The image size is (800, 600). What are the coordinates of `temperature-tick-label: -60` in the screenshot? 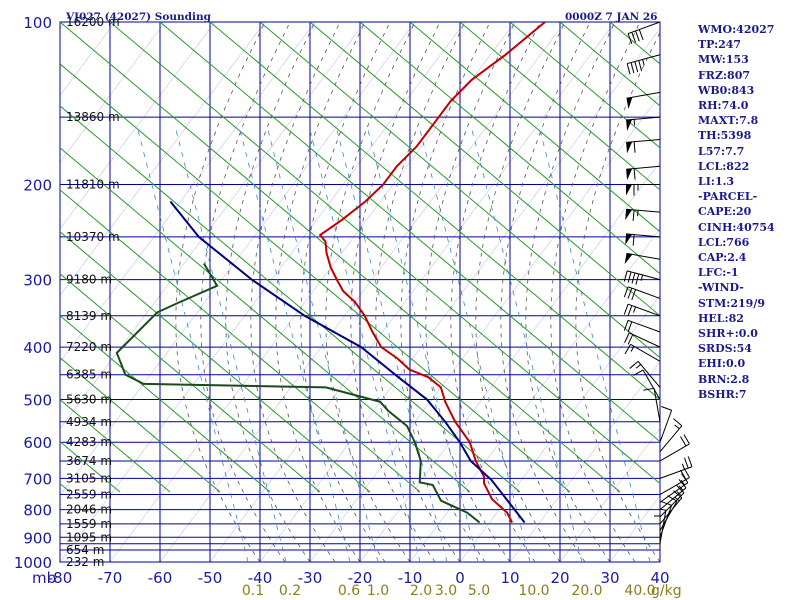 It's located at (160, 578).